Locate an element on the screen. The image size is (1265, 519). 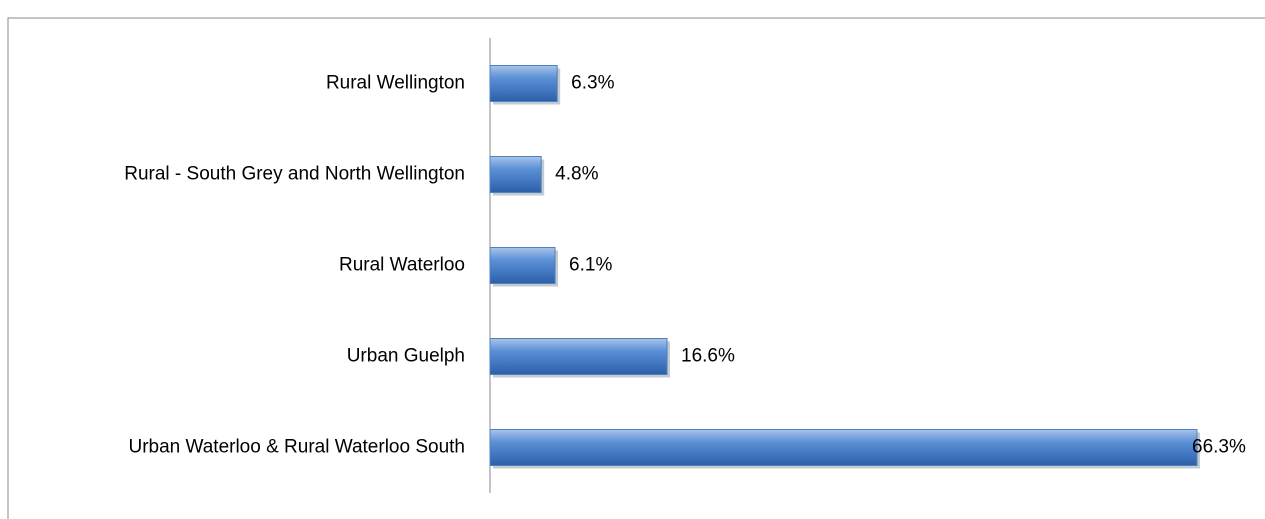
value-label: 16.6% is located at coordinates (708, 356).